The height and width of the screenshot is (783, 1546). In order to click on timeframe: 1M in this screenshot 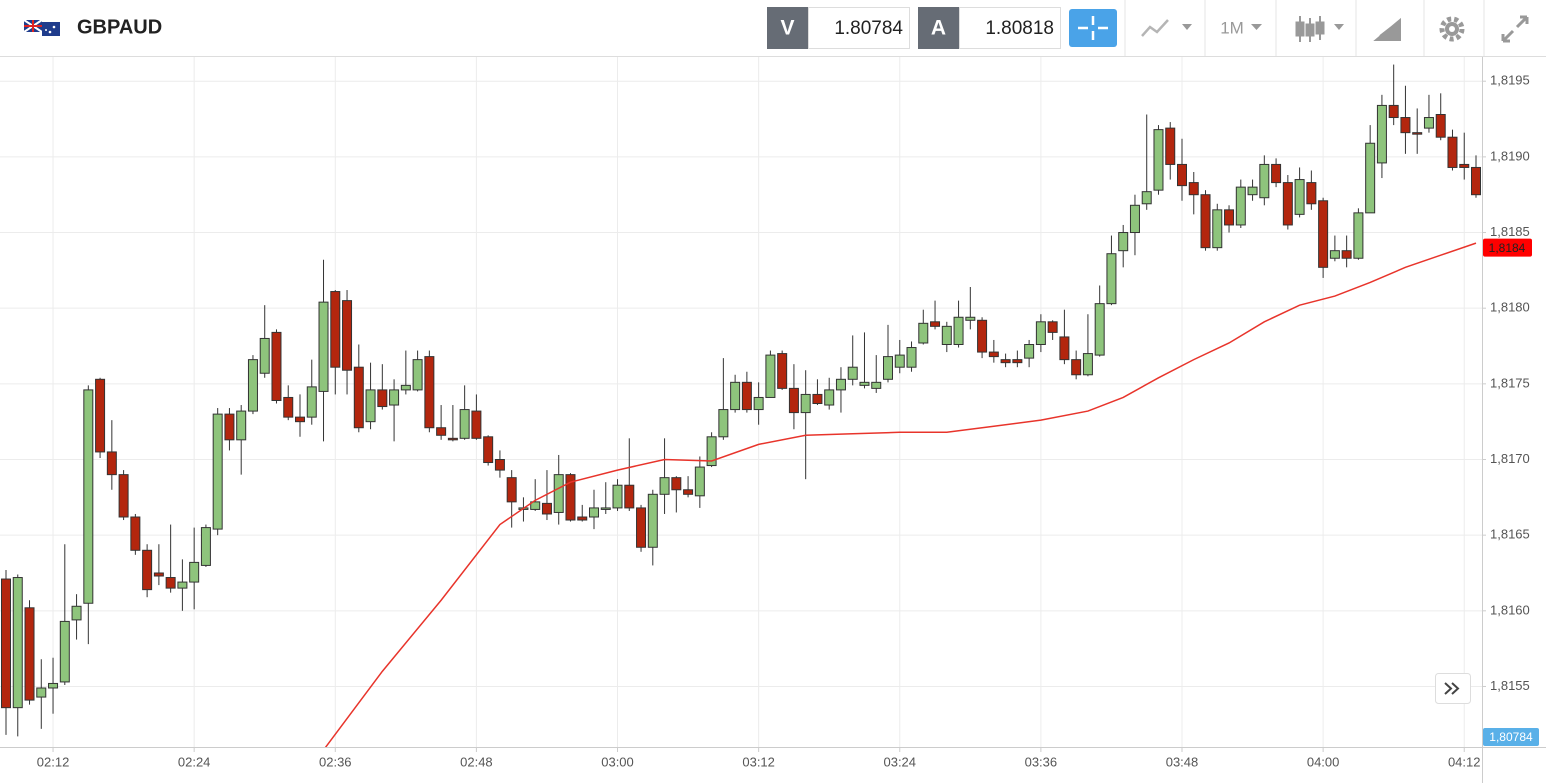, I will do `click(1232, 27)`.